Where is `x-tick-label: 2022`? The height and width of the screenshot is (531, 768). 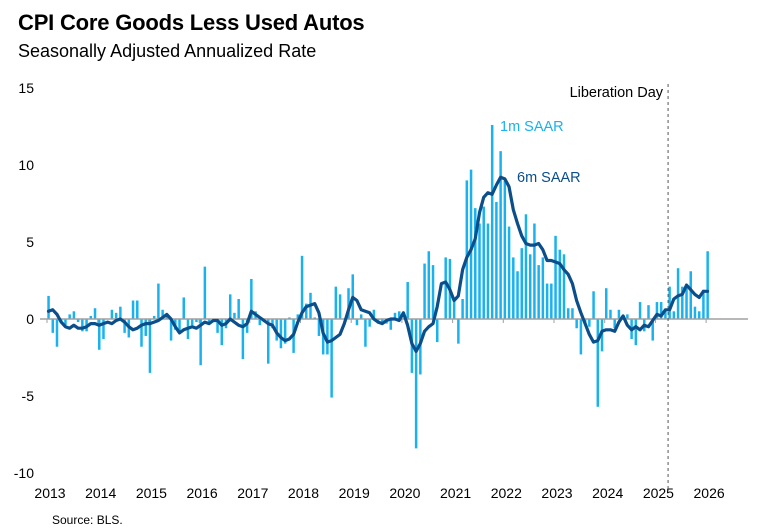
x-tick-label: 2022 is located at coordinates (506, 493).